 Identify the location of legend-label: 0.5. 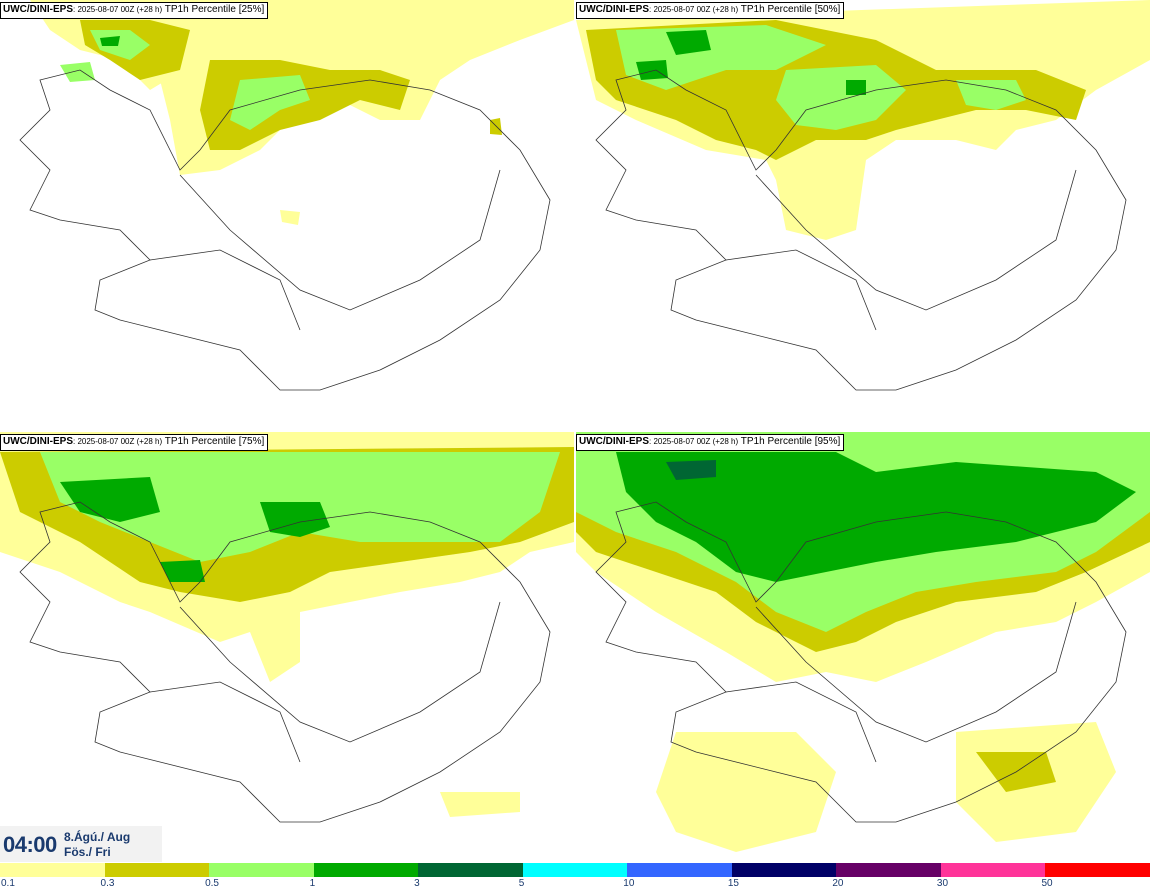
(212, 883).